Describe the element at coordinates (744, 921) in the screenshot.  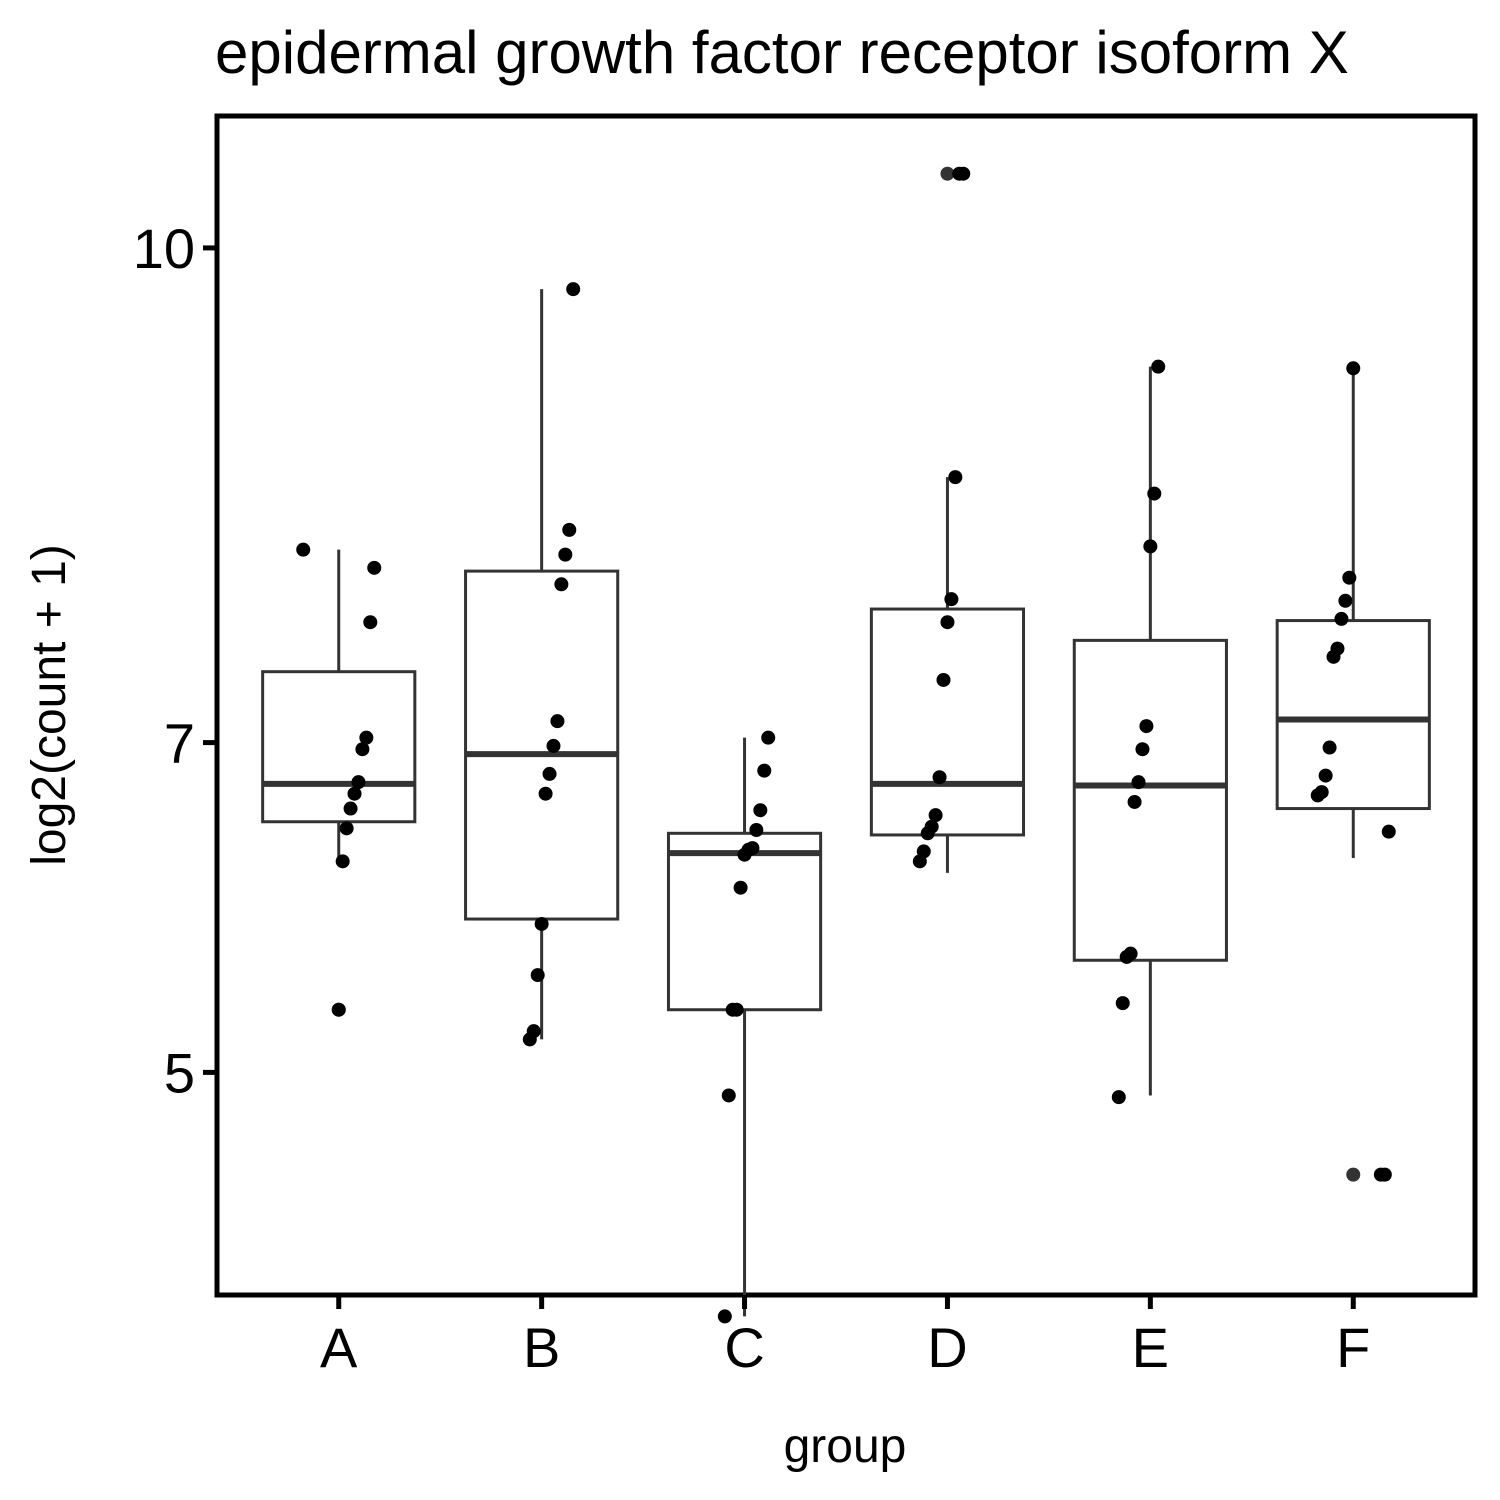
I see `box-body-C` at that location.